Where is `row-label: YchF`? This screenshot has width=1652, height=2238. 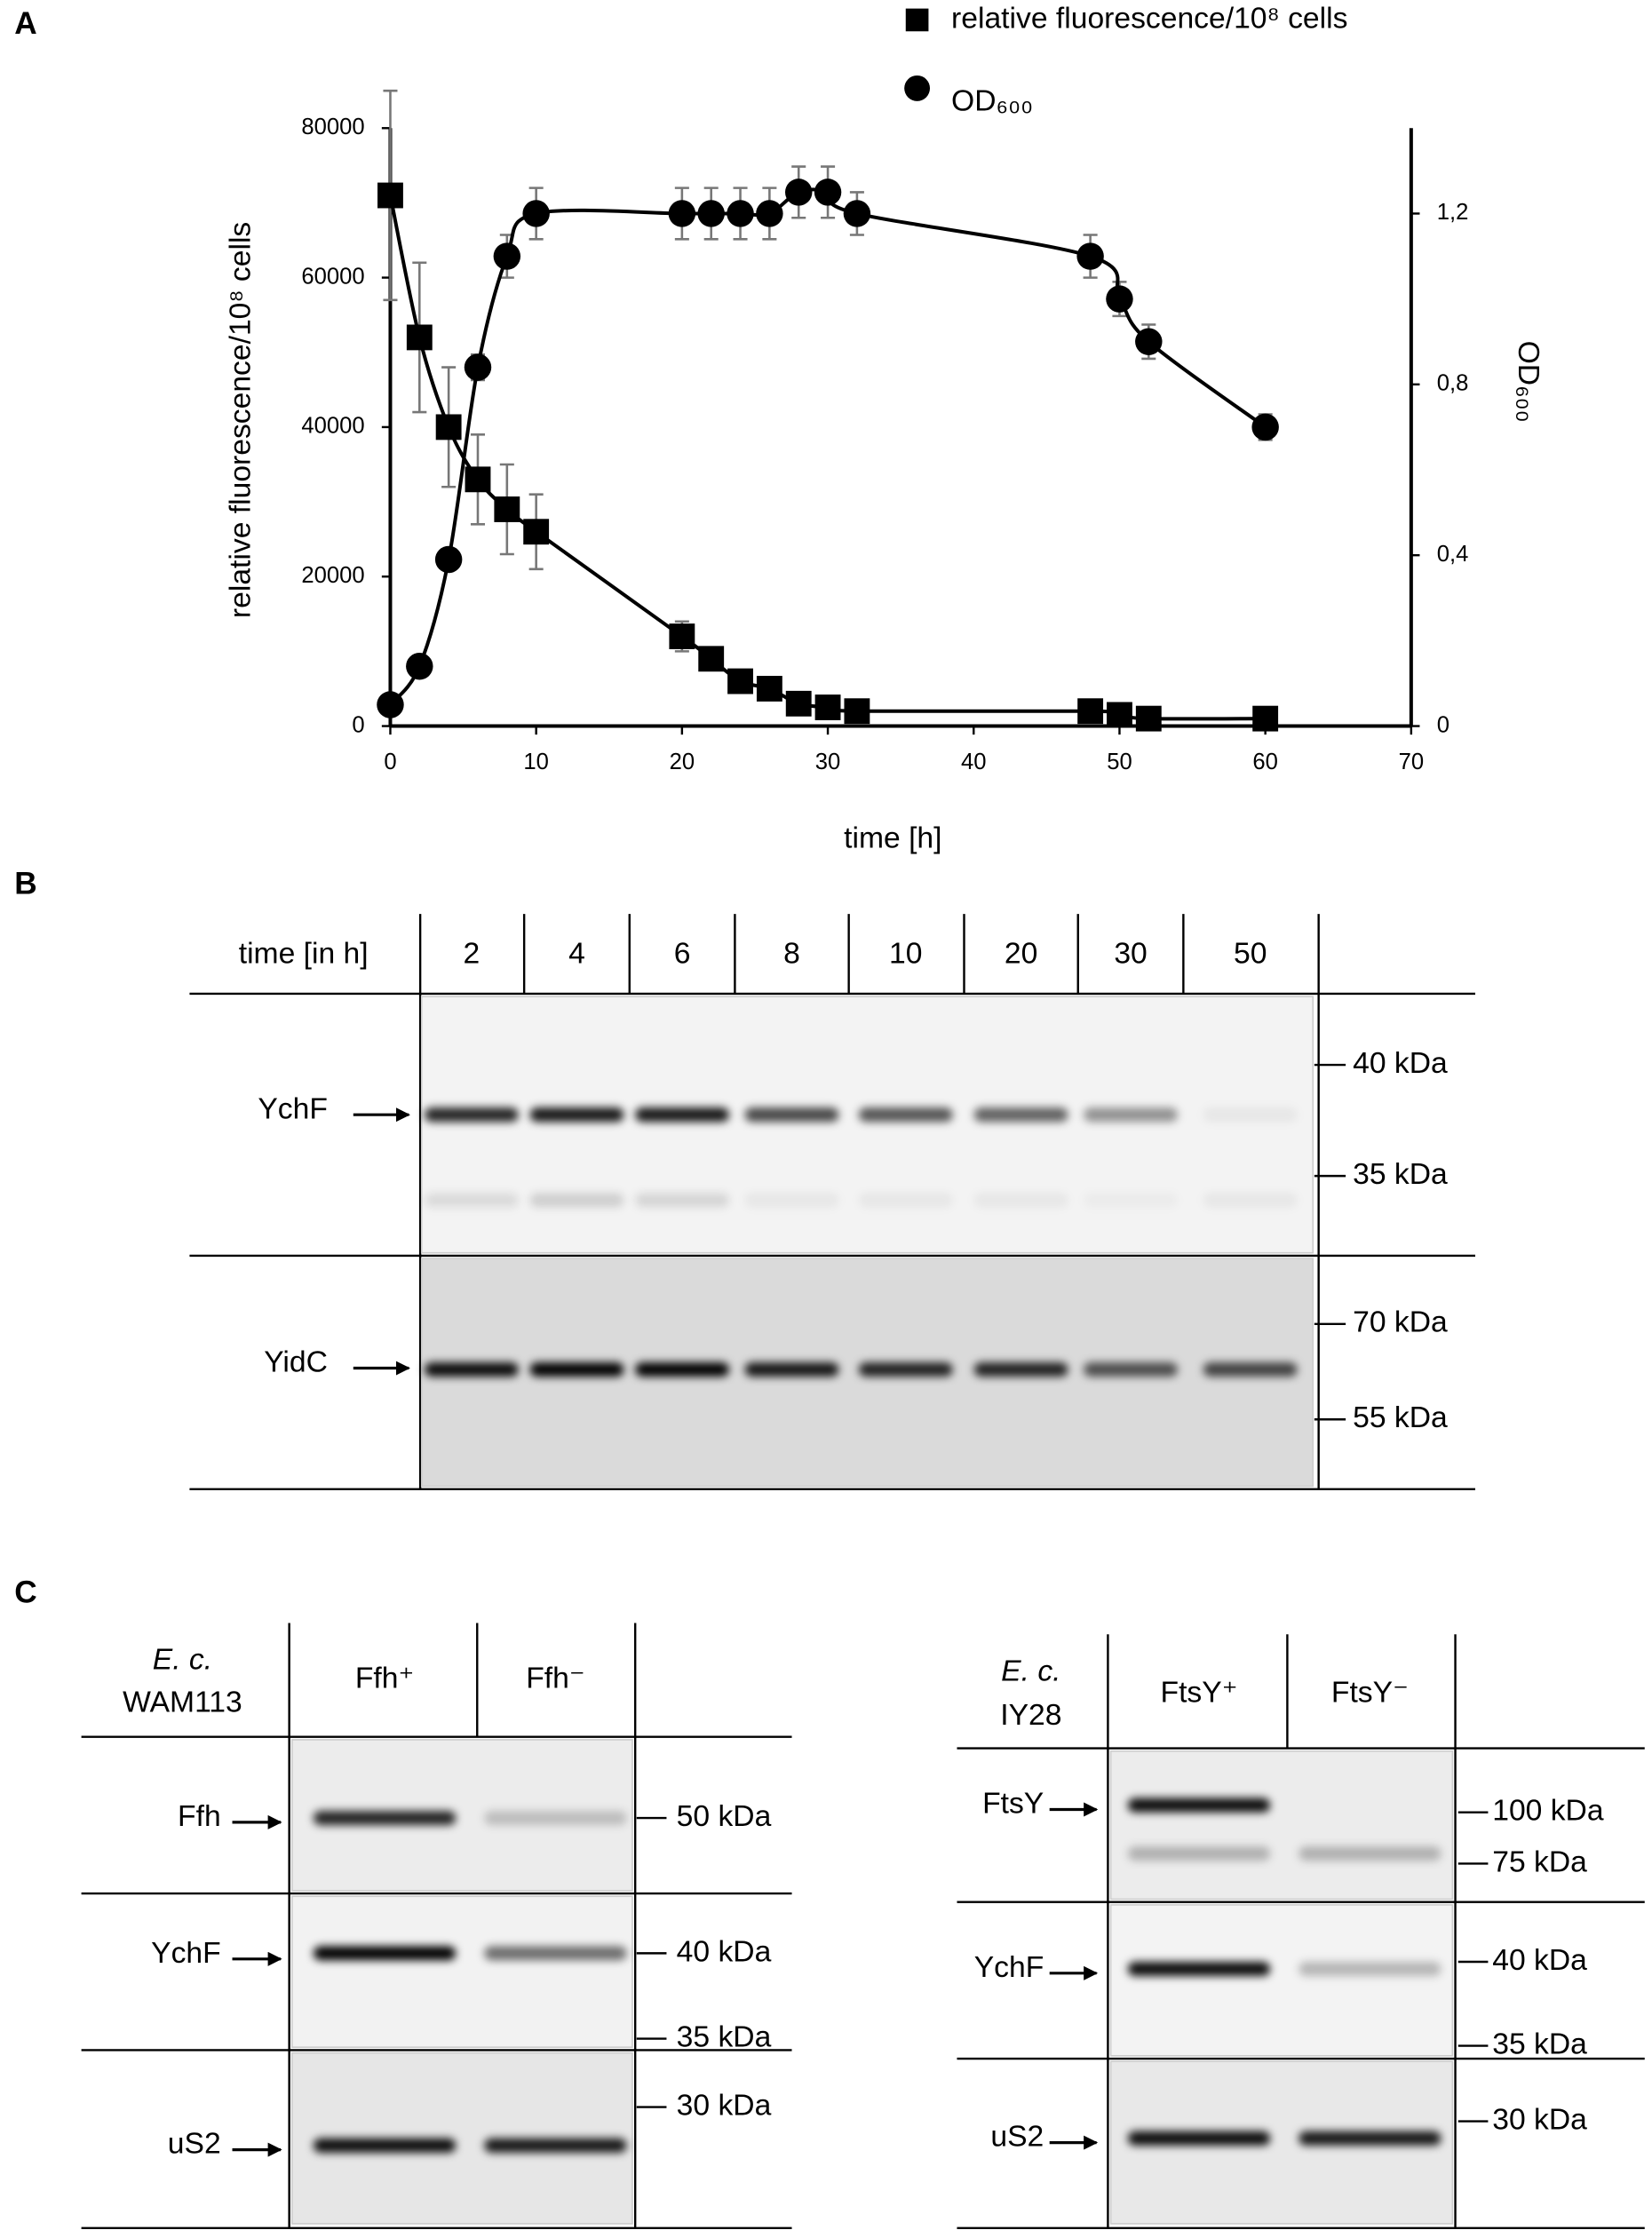 row-label: YchF is located at coordinates (186, 1954).